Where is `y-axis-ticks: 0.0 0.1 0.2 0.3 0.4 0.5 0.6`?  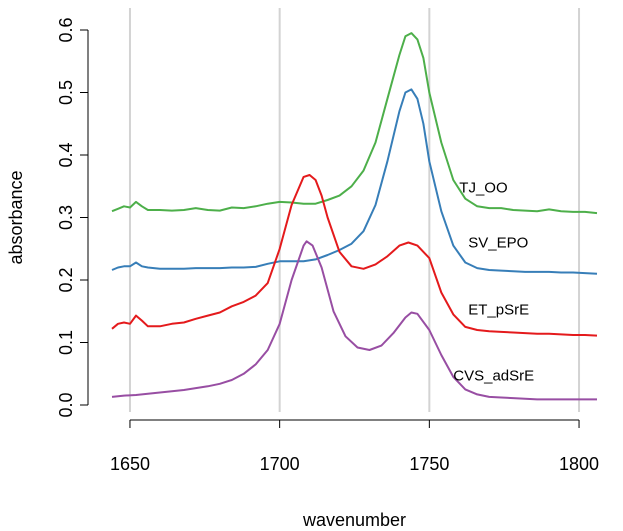
y-axis-ticks: 0.0 0.1 0.2 0.3 0.4 0.5 0.6 is located at coordinates (72, 217).